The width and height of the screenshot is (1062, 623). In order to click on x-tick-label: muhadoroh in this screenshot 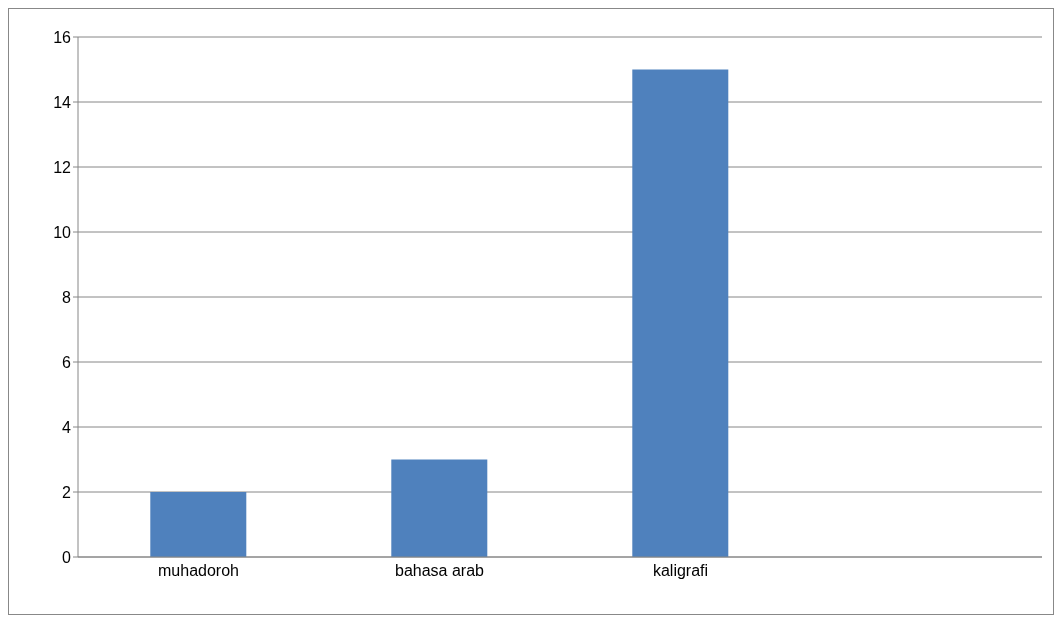, I will do `click(198, 571)`.